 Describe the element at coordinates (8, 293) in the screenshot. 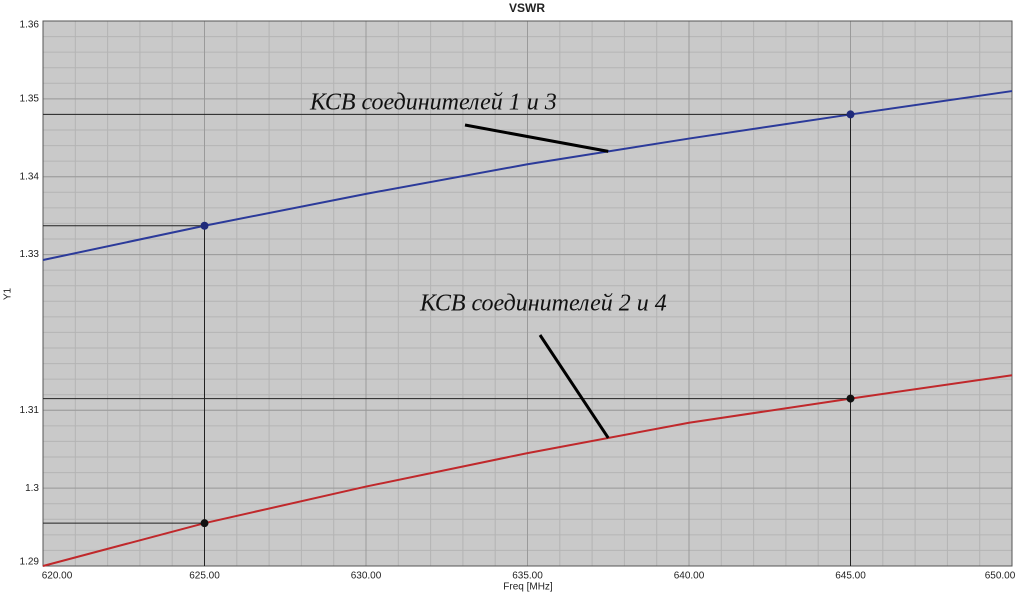

I see `y-axis-label: Y1` at that location.